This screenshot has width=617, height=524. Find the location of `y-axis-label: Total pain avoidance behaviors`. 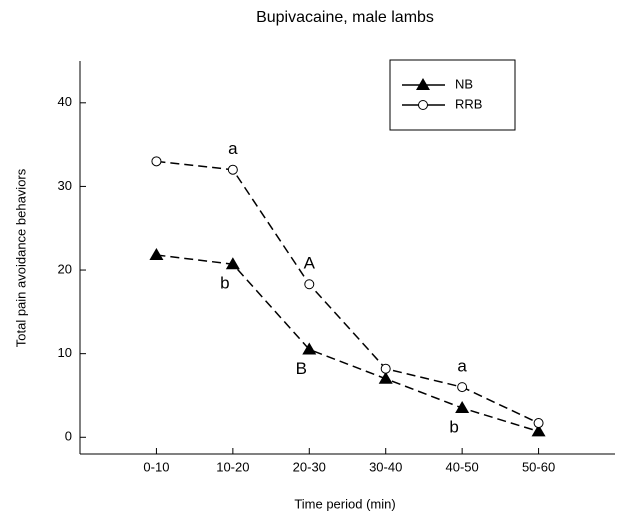

y-axis-label: Total pain avoidance behaviors is located at coordinates (20, 257).